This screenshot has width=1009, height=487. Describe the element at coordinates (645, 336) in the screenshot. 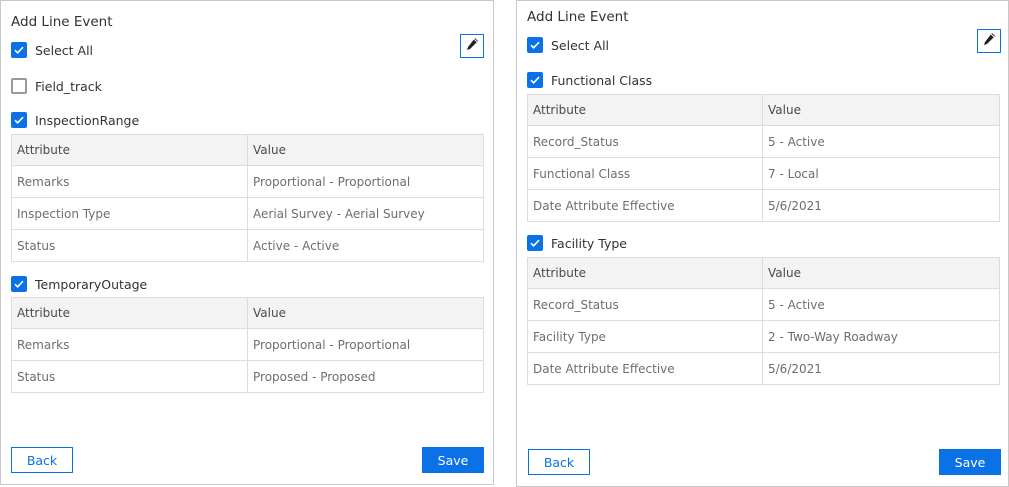

I see `attribute-cell: Facility Type` at that location.